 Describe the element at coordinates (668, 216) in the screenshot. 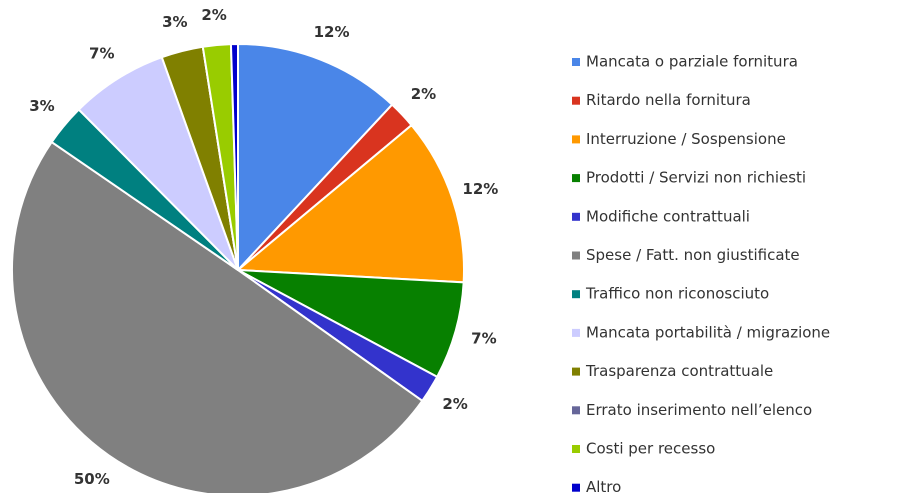

I see `legend-label: Modifiche contrattuali` at that location.